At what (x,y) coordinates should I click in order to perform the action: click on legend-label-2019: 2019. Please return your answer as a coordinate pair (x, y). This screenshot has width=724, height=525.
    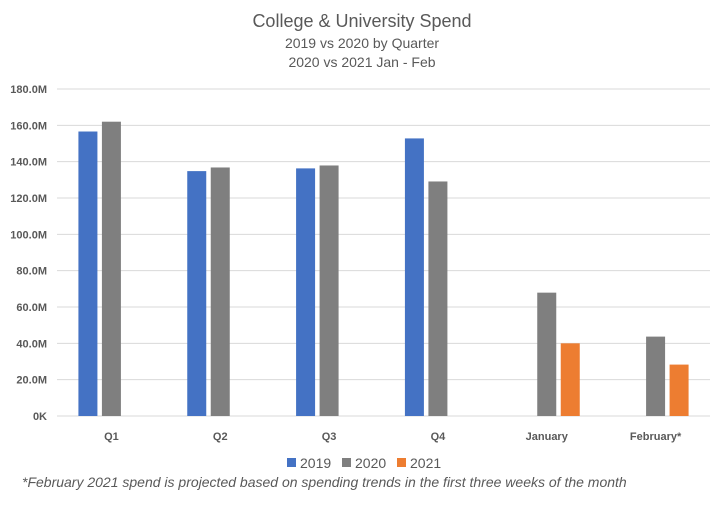
    Looking at the image, I should click on (315, 463).